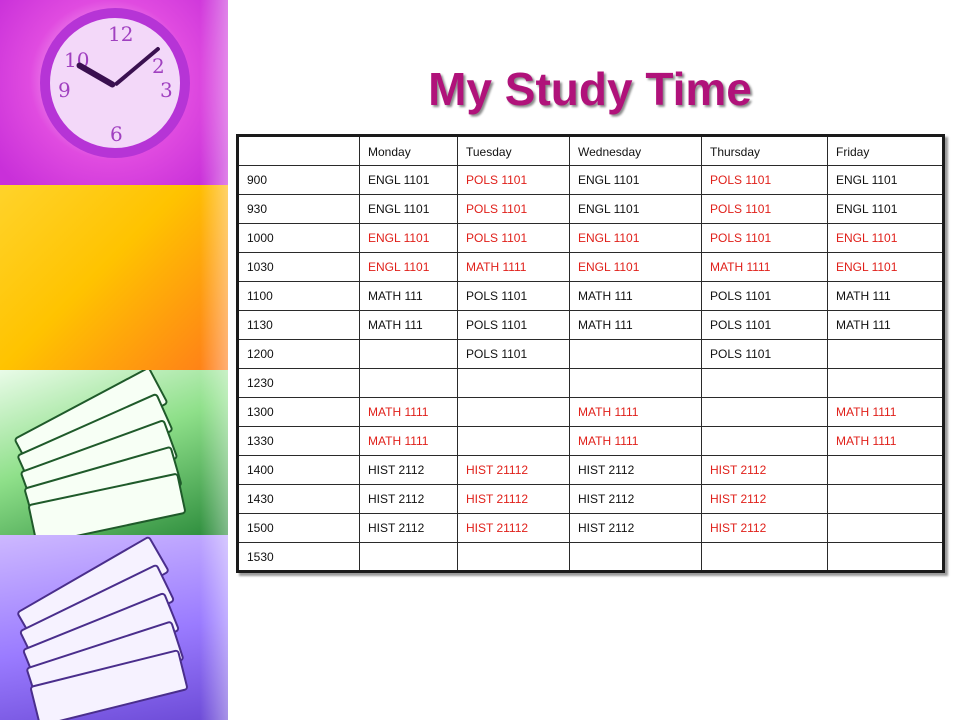 This screenshot has width=960, height=720. What do you see at coordinates (298, 267) in the screenshot?
I see `time-cell: 1030` at bounding box center [298, 267].